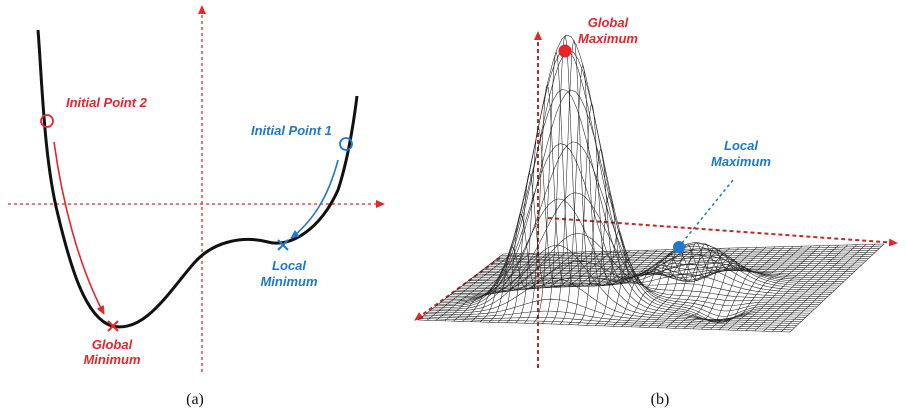 This screenshot has height=413, width=906. I want to click on descent-arrow-red, so click(79, 228).